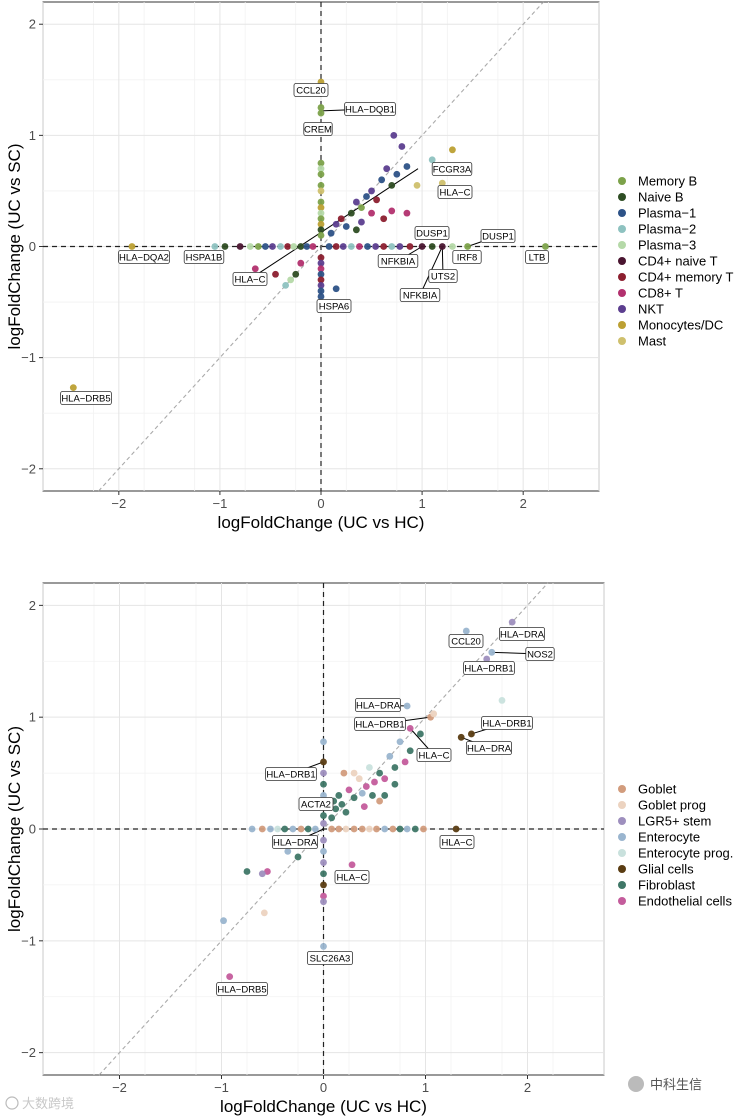 The image size is (750, 1116). I want to click on y-tick-label: 1, so click(32, 717).